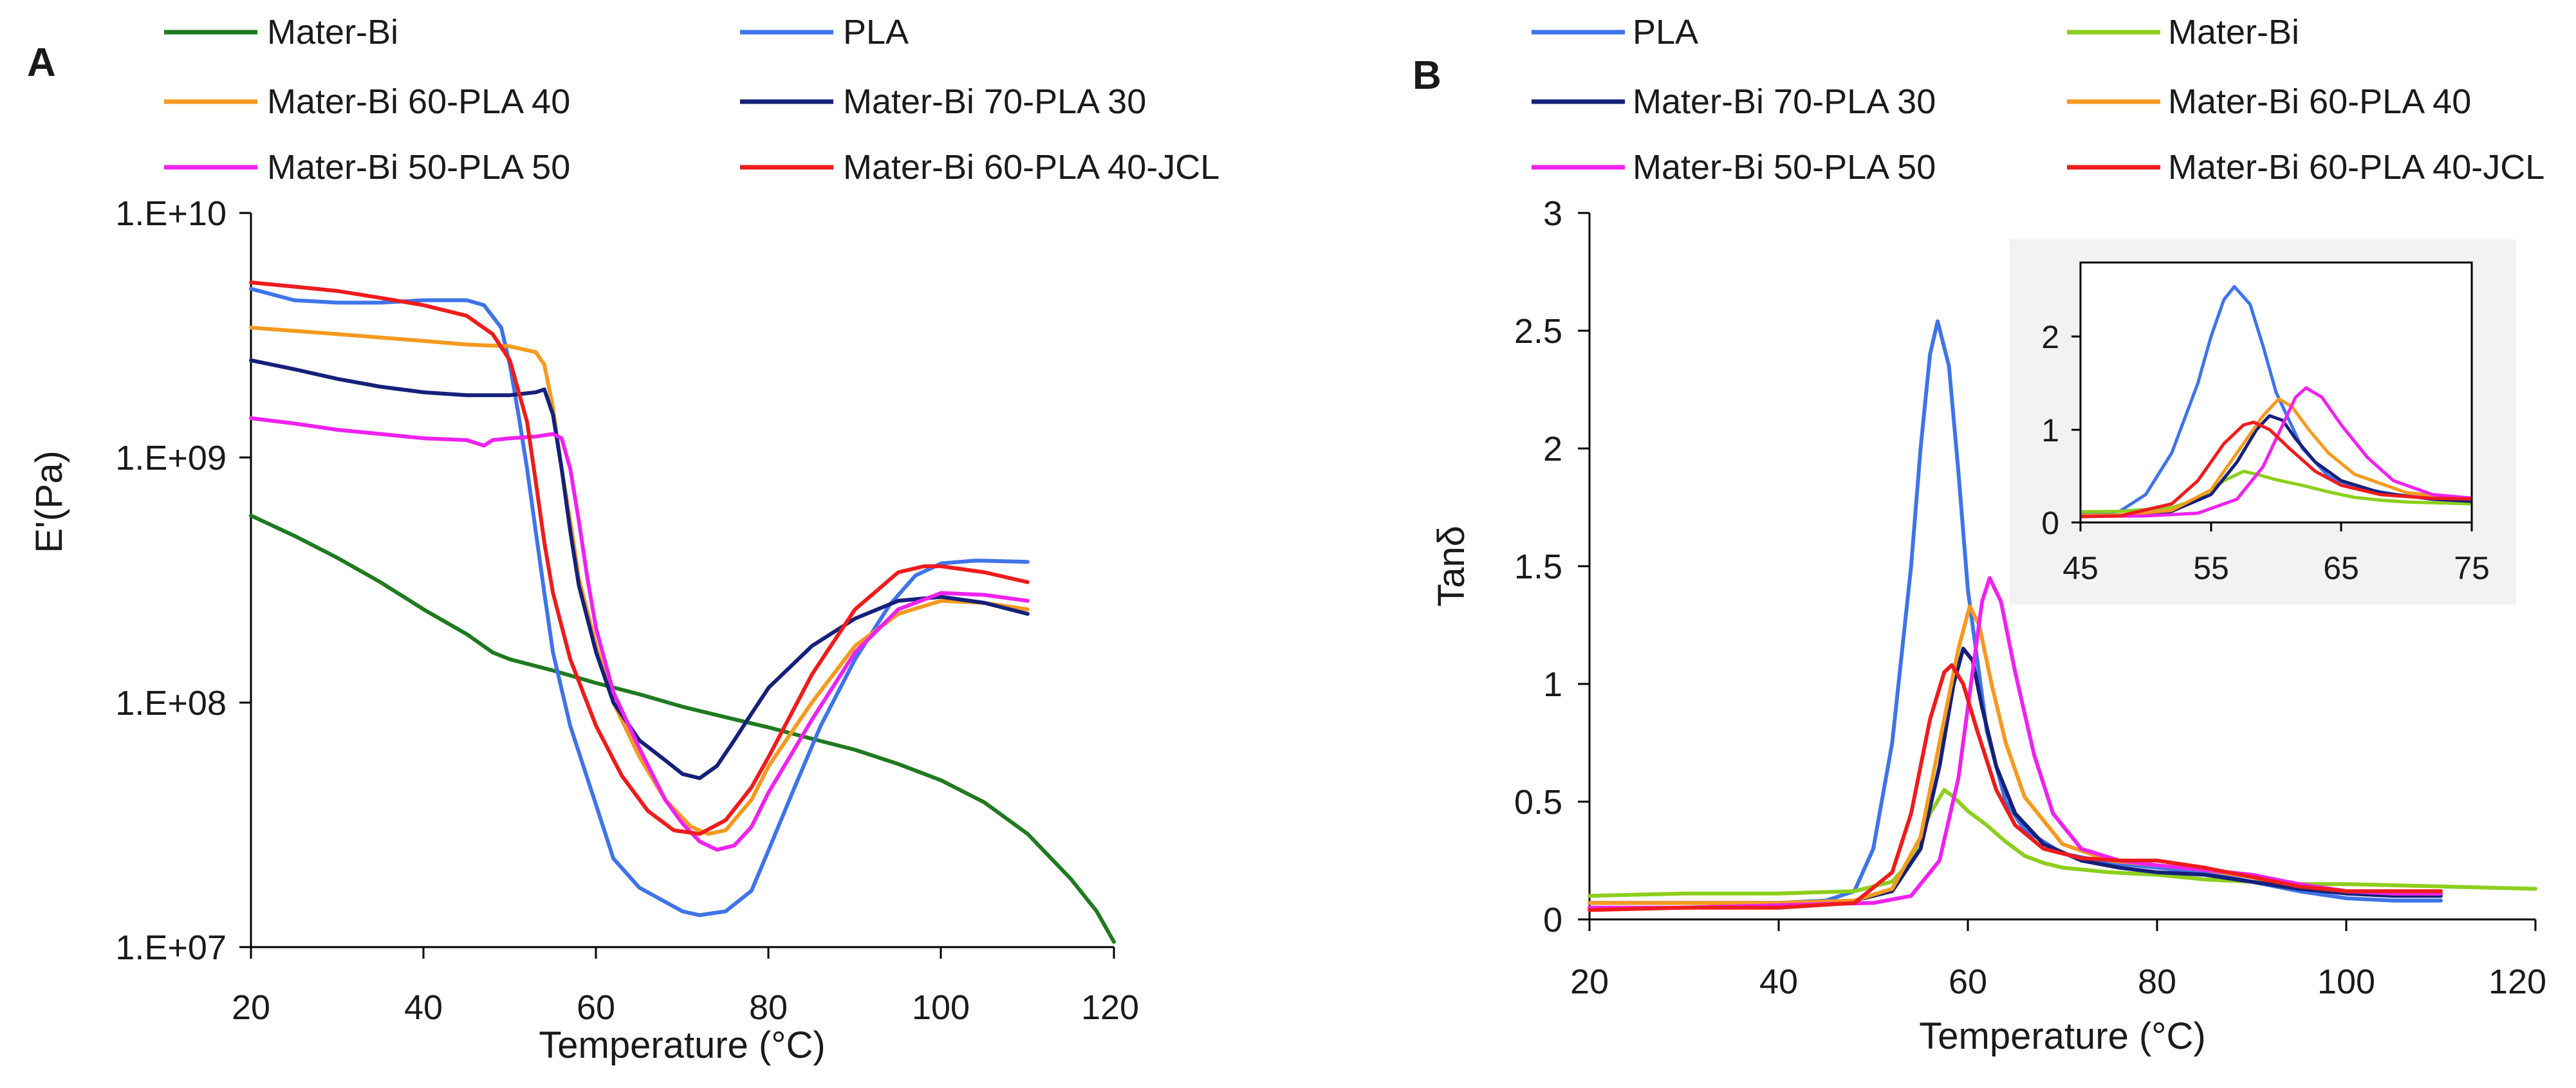 This screenshot has width=2576, height=1088. I want to click on y-tick-label: 1.E+07, so click(171, 947).